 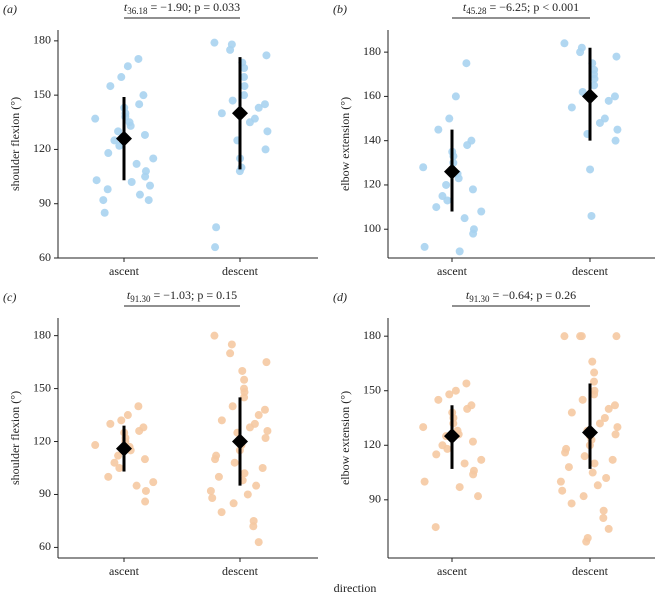 What do you see at coordinates (45, 257) in the screenshot?
I see `y-tick-label: 60` at bounding box center [45, 257].